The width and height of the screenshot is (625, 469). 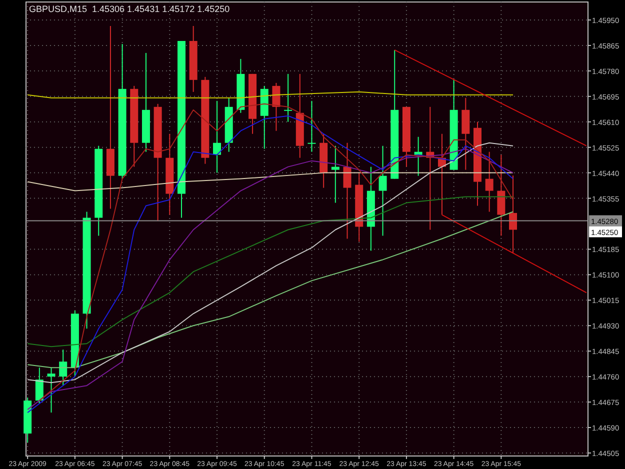 What do you see at coordinates (129, 9) in the screenshot?
I see `chart-title: GBPUSD,M15 1.45306 1.45431 1.45172 1.45250` at bounding box center [129, 9].